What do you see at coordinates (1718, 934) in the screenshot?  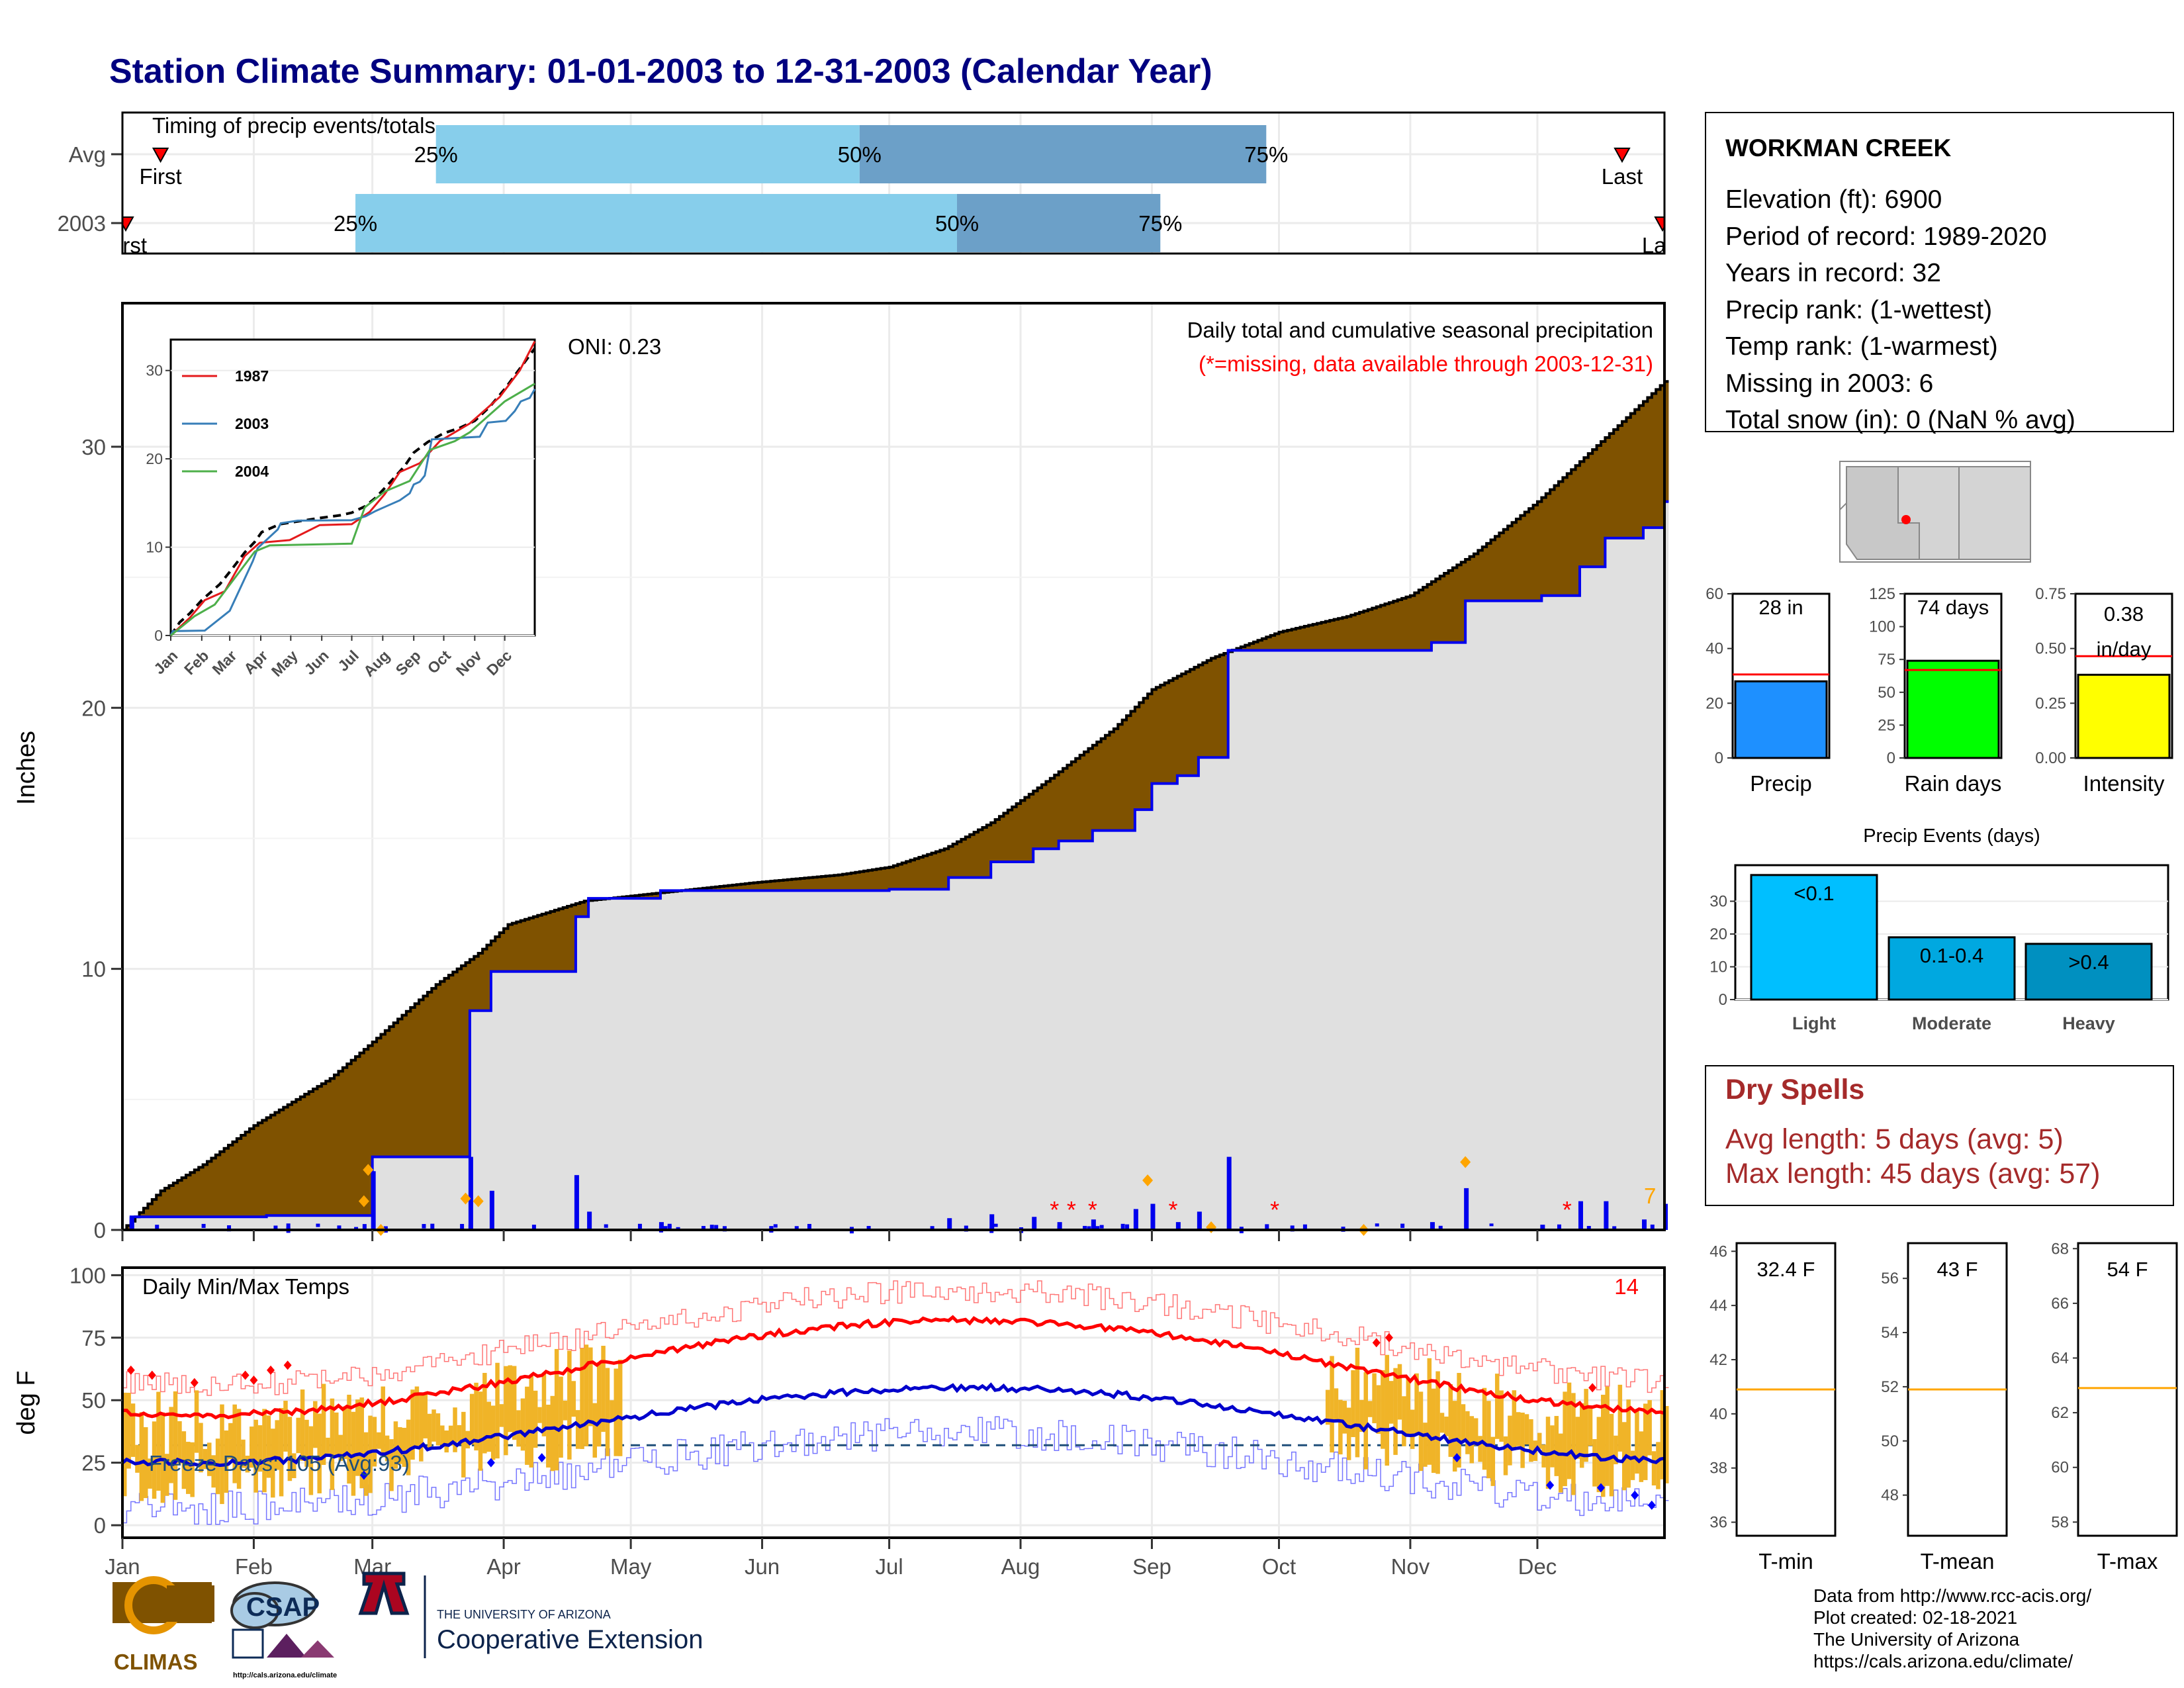 I see `events-ytick: 20` at bounding box center [1718, 934].